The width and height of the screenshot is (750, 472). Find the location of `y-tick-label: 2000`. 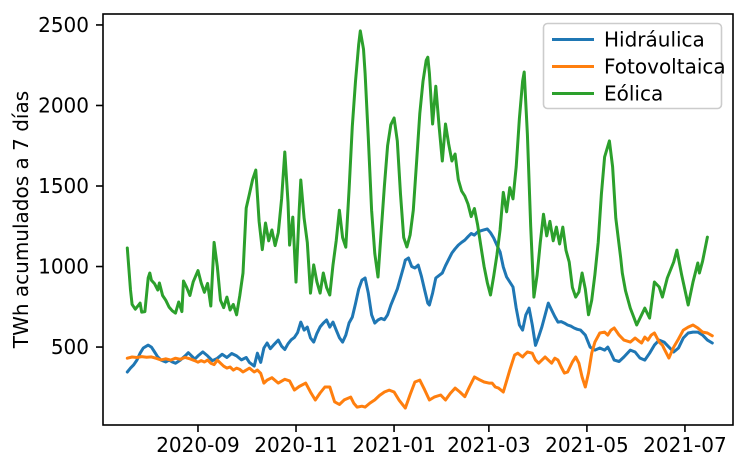

y-tick-label: 2000 is located at coordinates (63, 105).